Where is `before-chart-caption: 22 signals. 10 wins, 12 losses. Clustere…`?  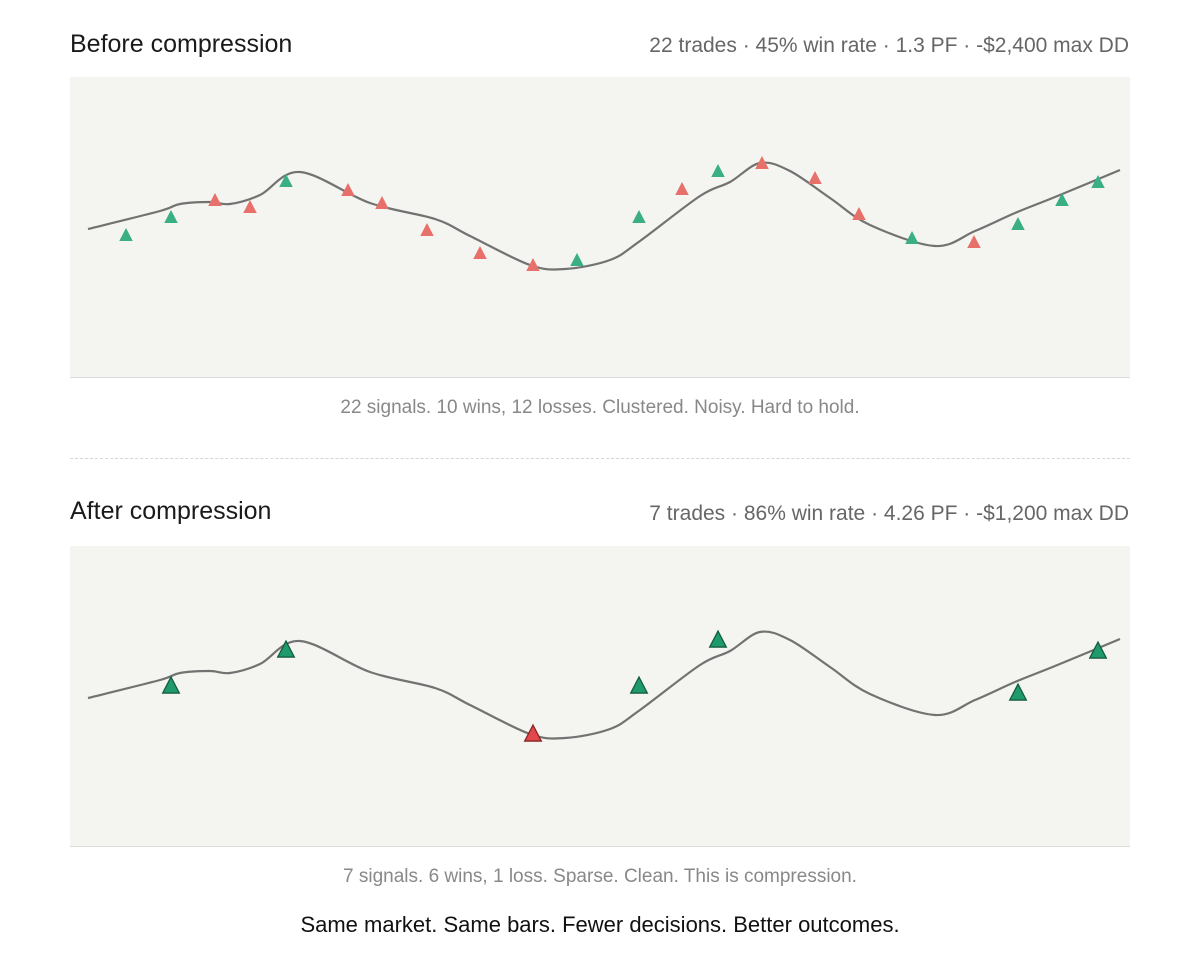 before-chart-caption: 22 signals. 10 wins, 12 losses. Clustere… is located at coordinates (600, 407).